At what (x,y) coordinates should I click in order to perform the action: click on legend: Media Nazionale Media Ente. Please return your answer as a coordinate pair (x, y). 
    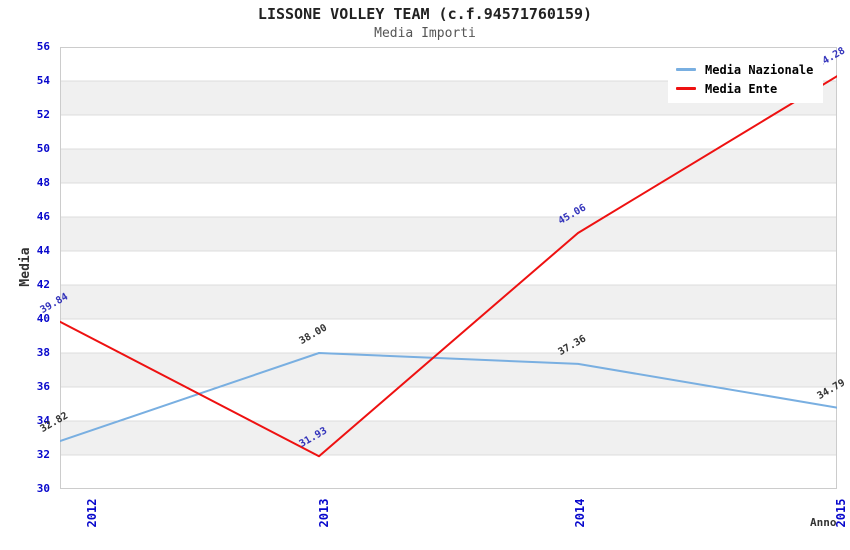
    Looking at the image, I should click on (746, 80).